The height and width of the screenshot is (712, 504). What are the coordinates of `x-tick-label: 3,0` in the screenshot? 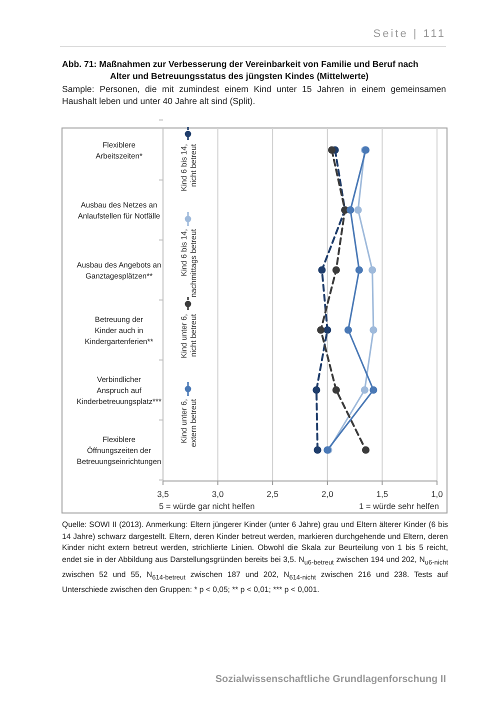 It's located at (218, 494).